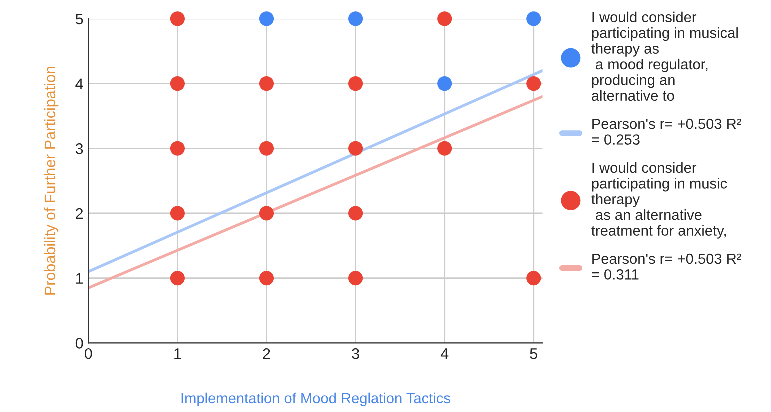  What do you see at coordinates (534, 354) in the screenshot?
I see `x-tick-label: 5` at bounding box center [534, 354].